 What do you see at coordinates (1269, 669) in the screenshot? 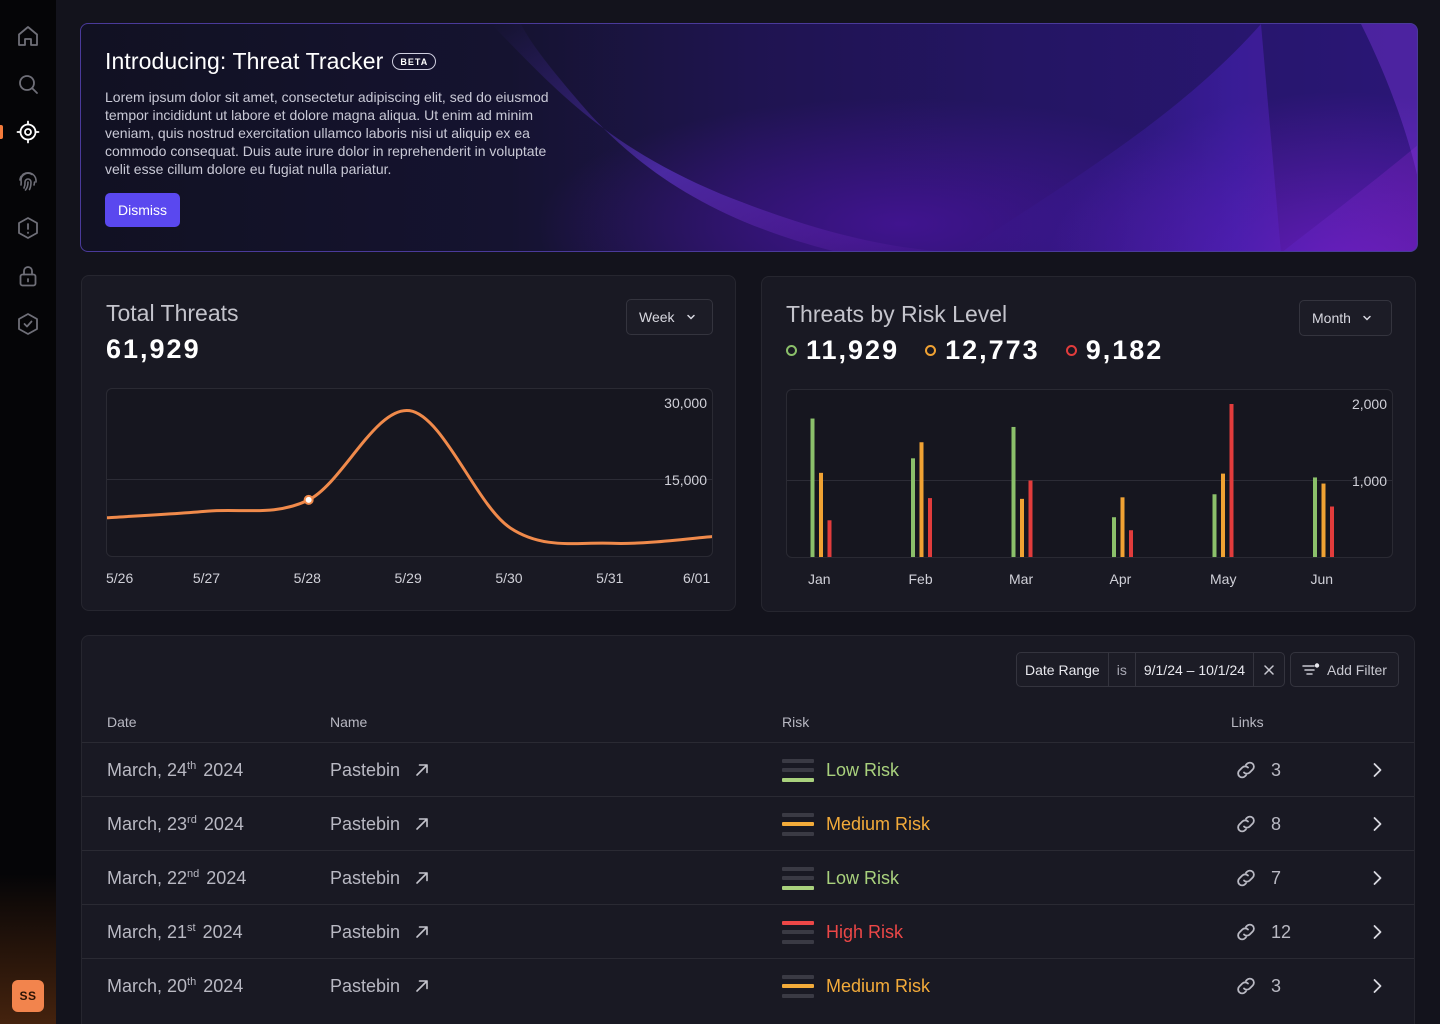
I see `clear-filter-button` at bounding box center [1269, 669].